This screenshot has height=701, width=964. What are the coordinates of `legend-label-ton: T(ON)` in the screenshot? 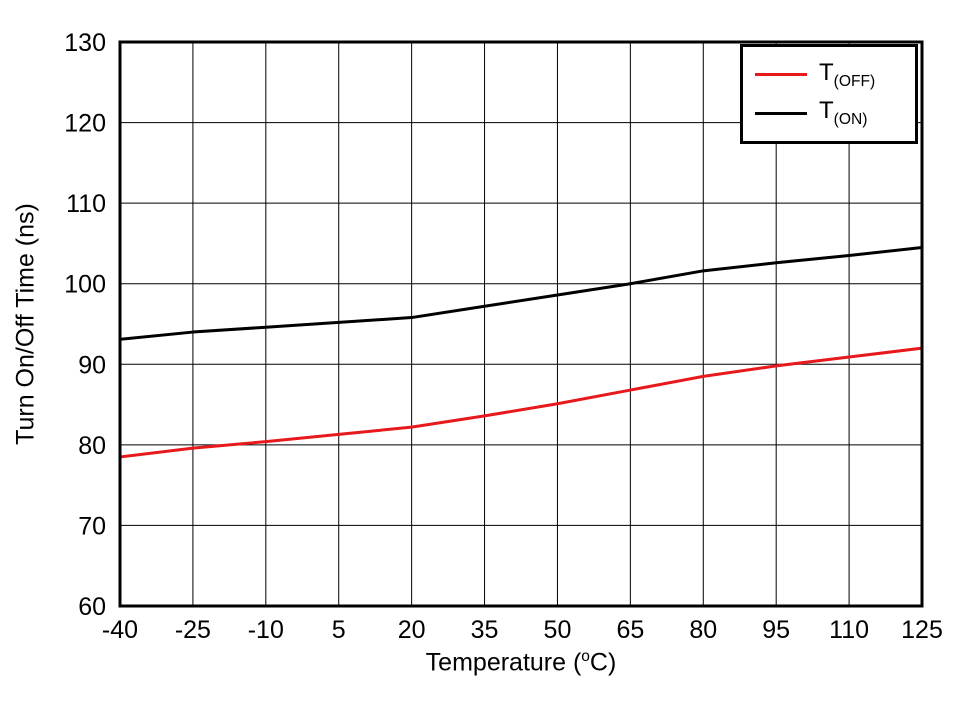 It's located at (843, 112).